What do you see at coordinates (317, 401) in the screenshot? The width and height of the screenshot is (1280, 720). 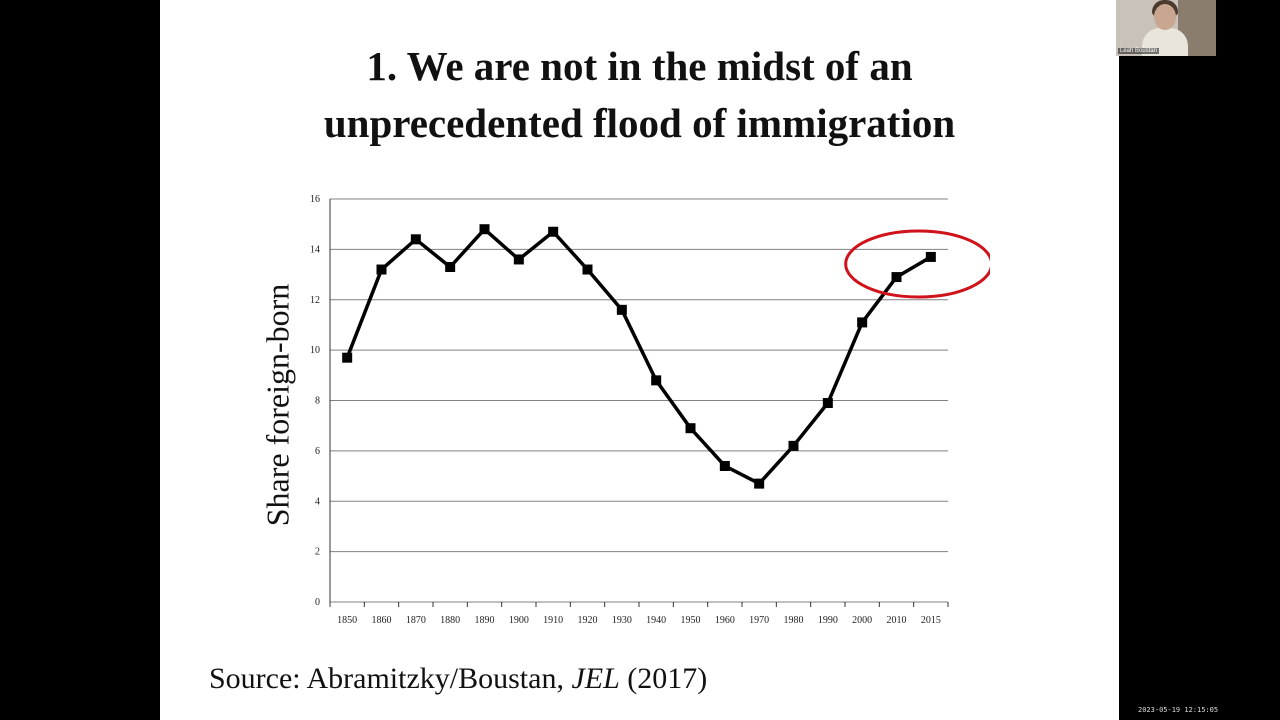 I see `y-tick-label: 8` at bounding box center [317, 401].